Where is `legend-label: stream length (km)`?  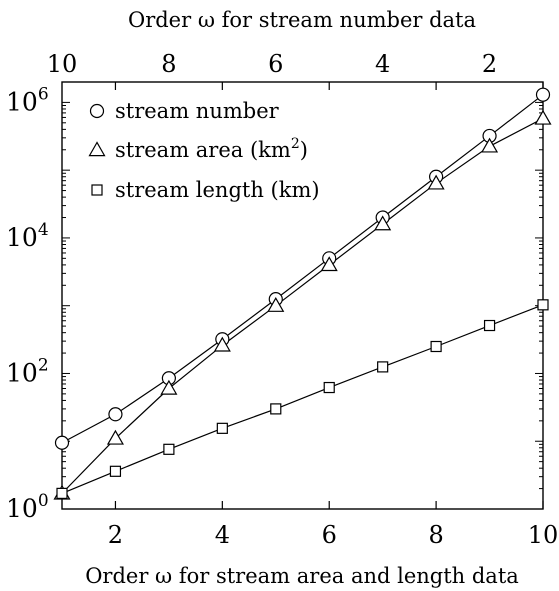 legend-label: stream length (km) is located at coordinates (217, 190).